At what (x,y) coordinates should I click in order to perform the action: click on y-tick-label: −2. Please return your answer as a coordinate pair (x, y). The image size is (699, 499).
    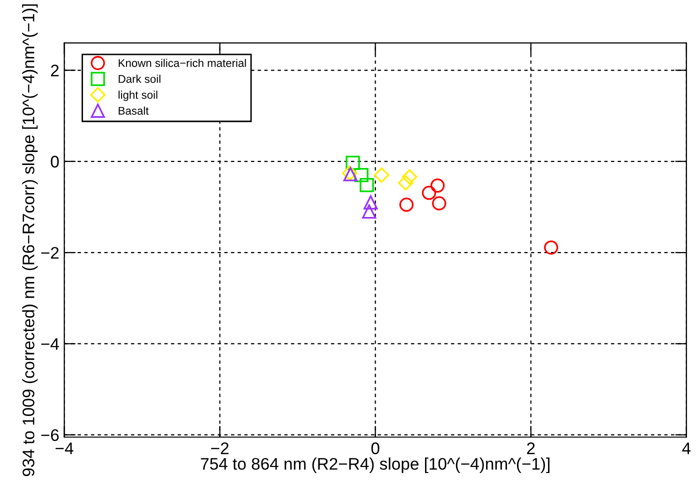
    Looking at the image, I should click on (50, 252).